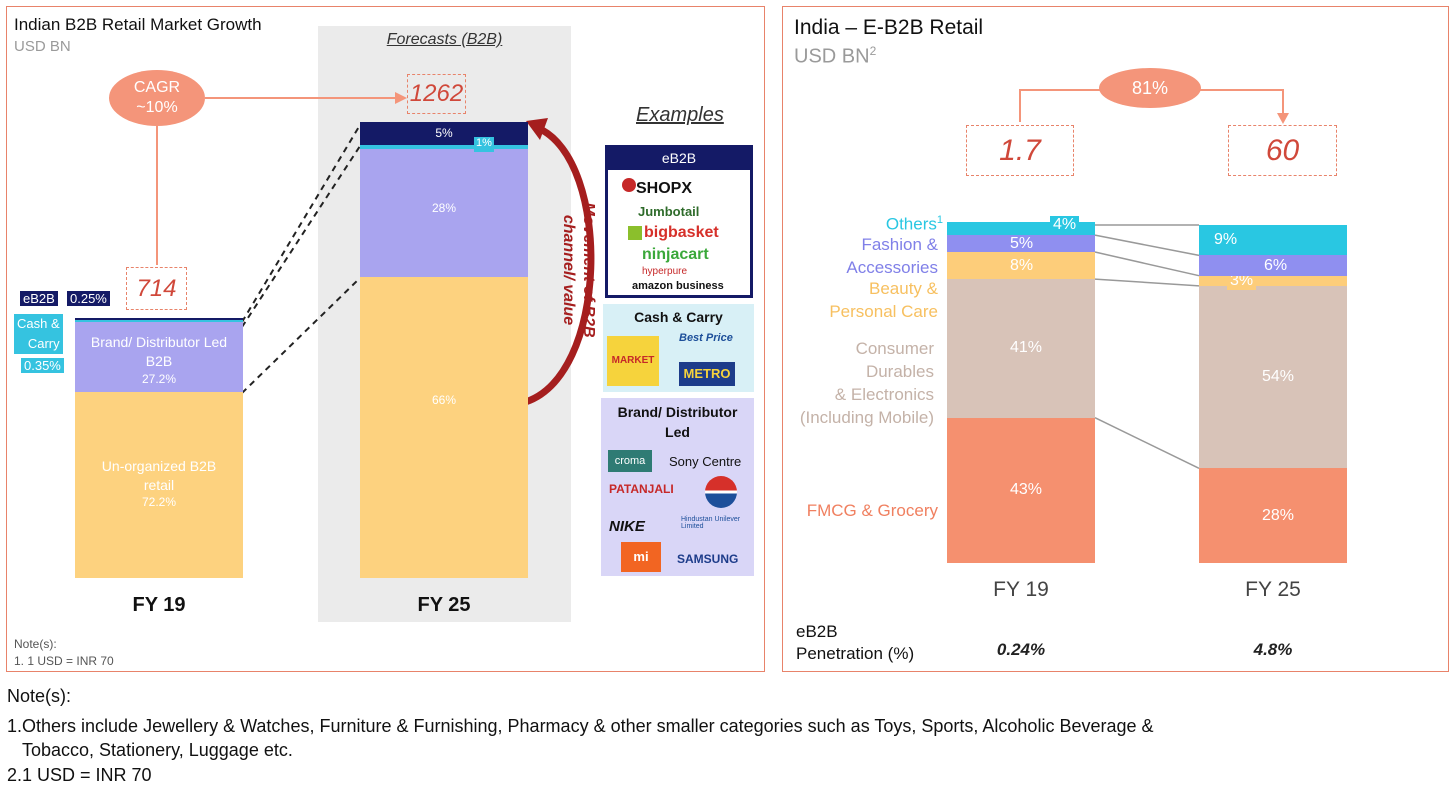  Describe the element at coordinates (706, 338) in the screenshot. I see `logo-bestprice: Best Price` at that location.